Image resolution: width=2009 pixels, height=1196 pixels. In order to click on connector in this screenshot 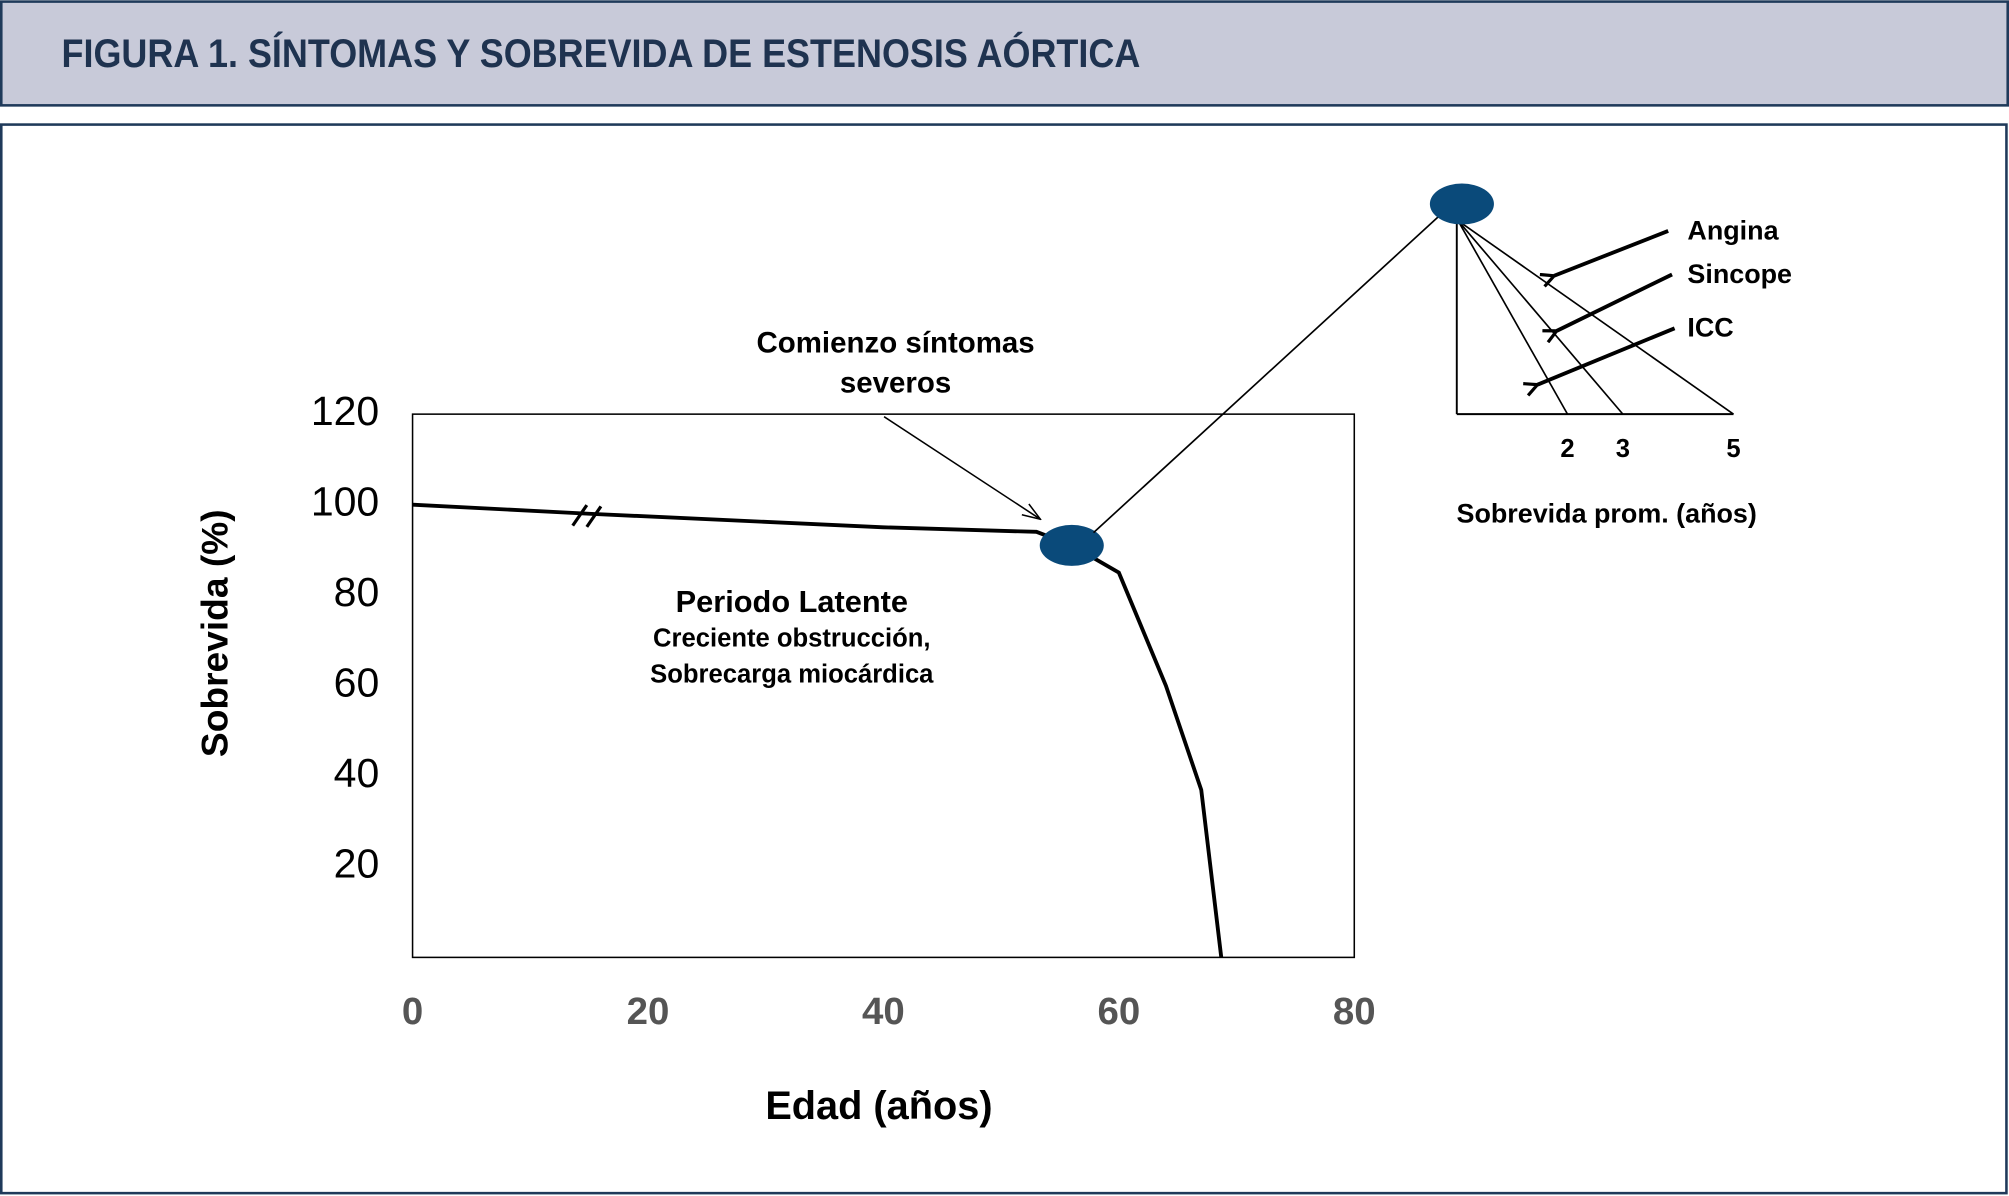, I will do `click(1269, 371)`.